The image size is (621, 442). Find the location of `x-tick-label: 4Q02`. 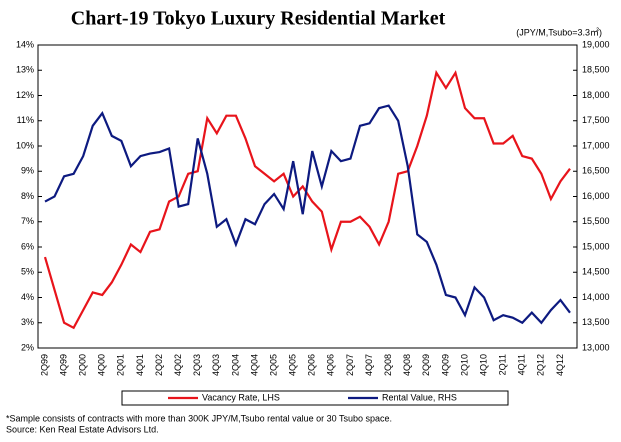

x-tick-label: 4Q02 is located at coordinates (178, 365).